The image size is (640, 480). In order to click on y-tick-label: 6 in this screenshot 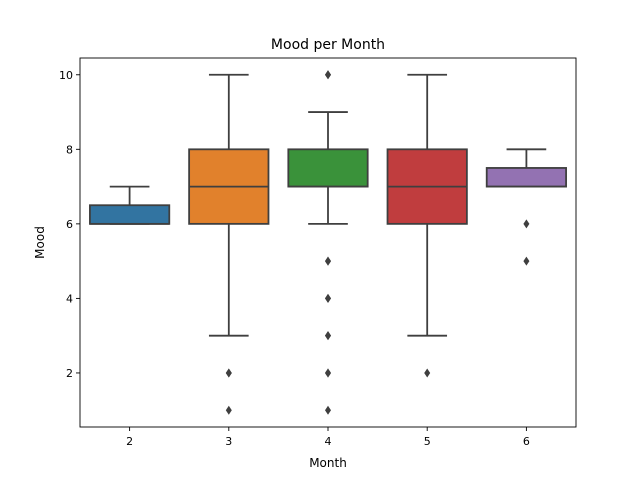, I will do `click(69, 224)`.